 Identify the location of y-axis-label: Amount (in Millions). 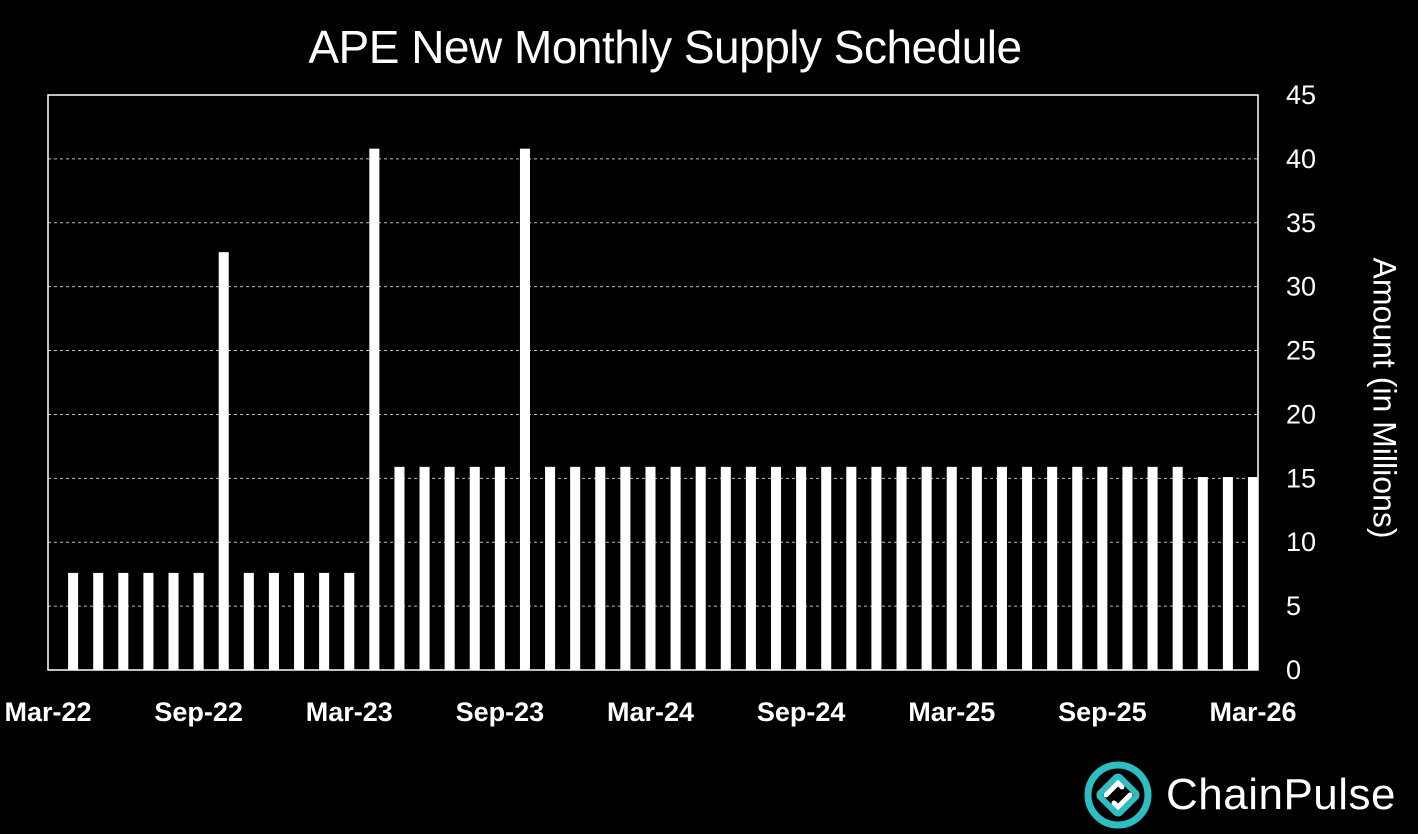
(1384, 398).